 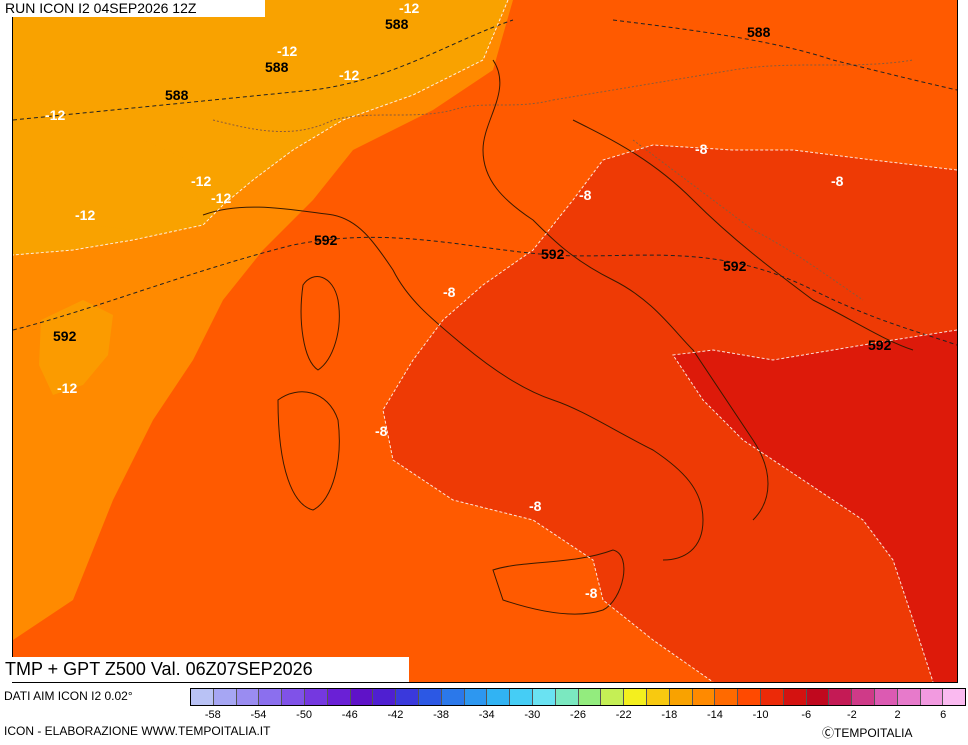 What do you see at coordinates (815, 506) in the screenshot?
I see `tmp-region-hot` at bounding box center [815, 506].